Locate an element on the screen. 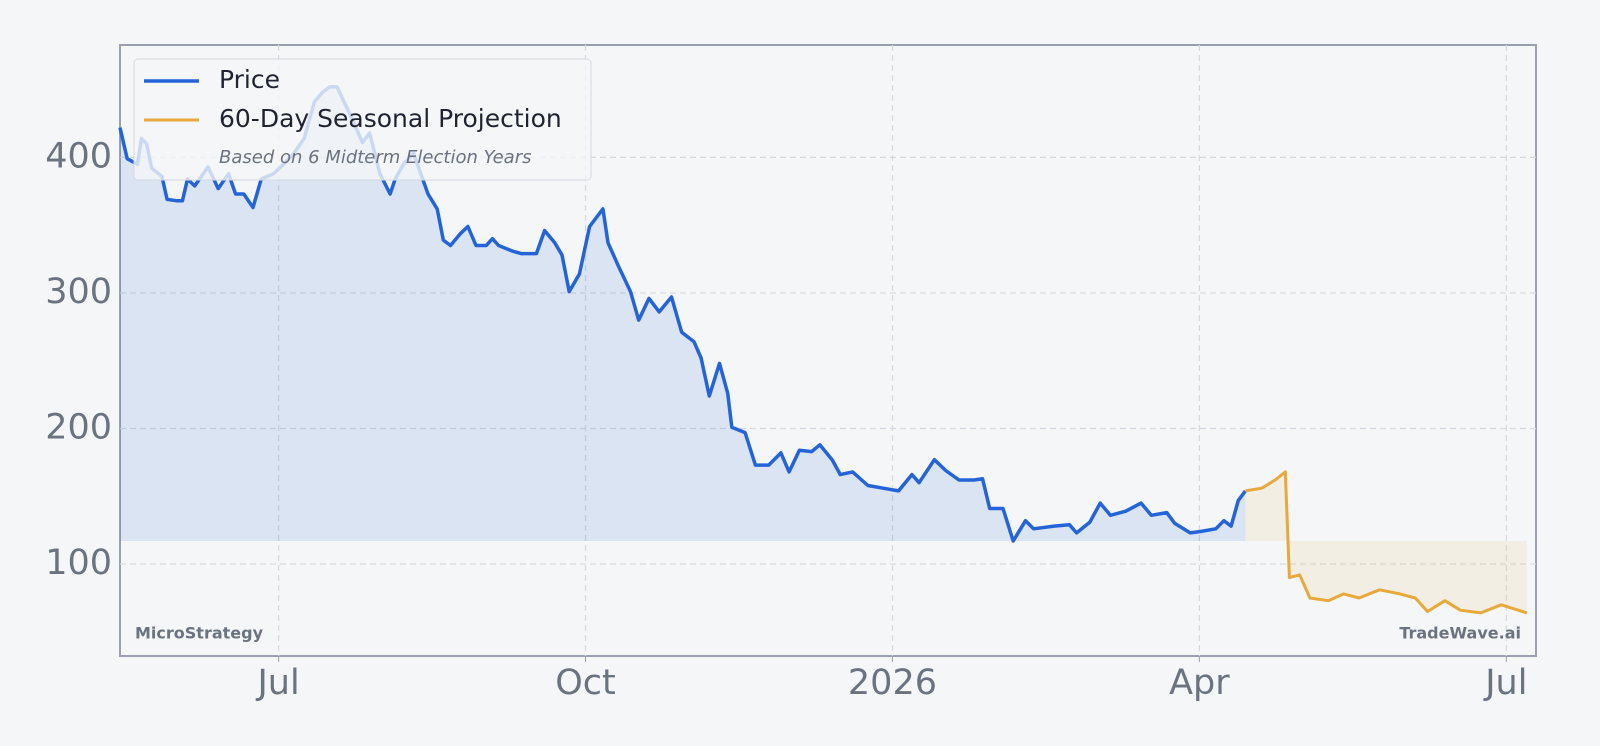 This screenshot has width=1600, height=746. legend-note: Based on 6 Midterm Election Years is located at coordinates (375, 157).